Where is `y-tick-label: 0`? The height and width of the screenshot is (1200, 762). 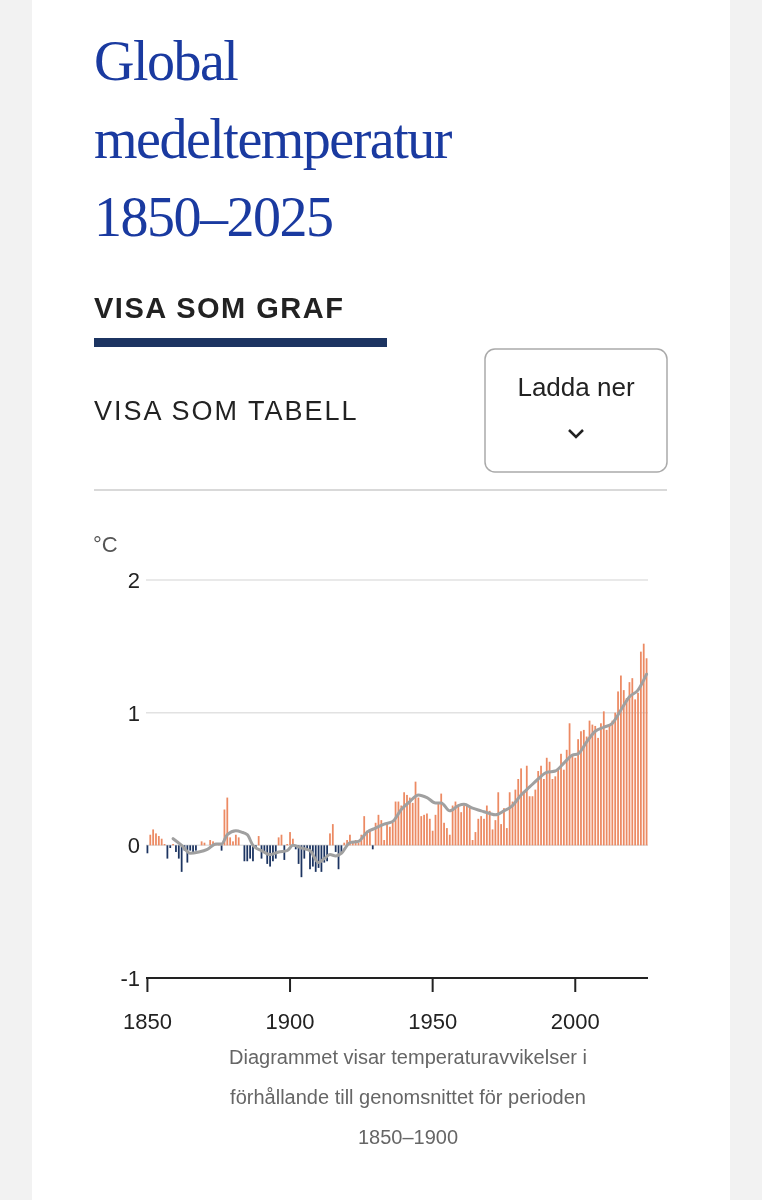
y-tick-label: 0 is located at coordinates (133, 846).